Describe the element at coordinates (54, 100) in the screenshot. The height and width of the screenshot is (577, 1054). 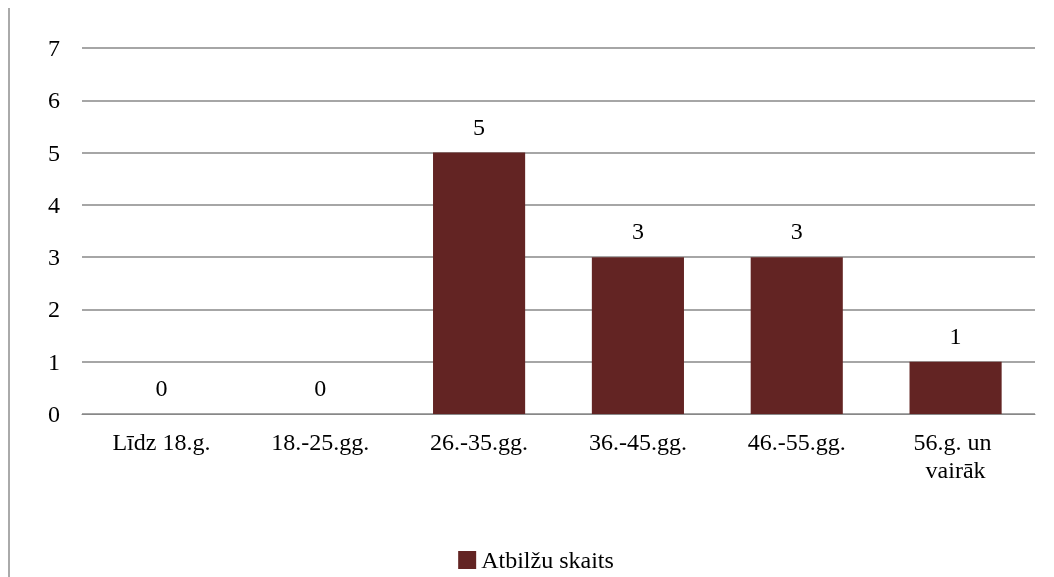
I see `y-tick-label: 6` at that location.